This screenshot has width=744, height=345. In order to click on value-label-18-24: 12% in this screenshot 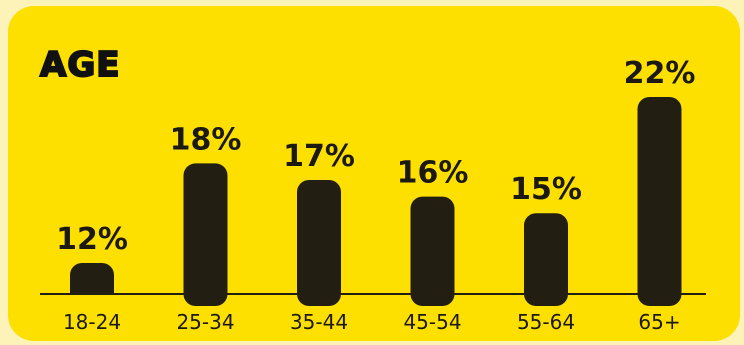, I will do `click(92, 239)`.